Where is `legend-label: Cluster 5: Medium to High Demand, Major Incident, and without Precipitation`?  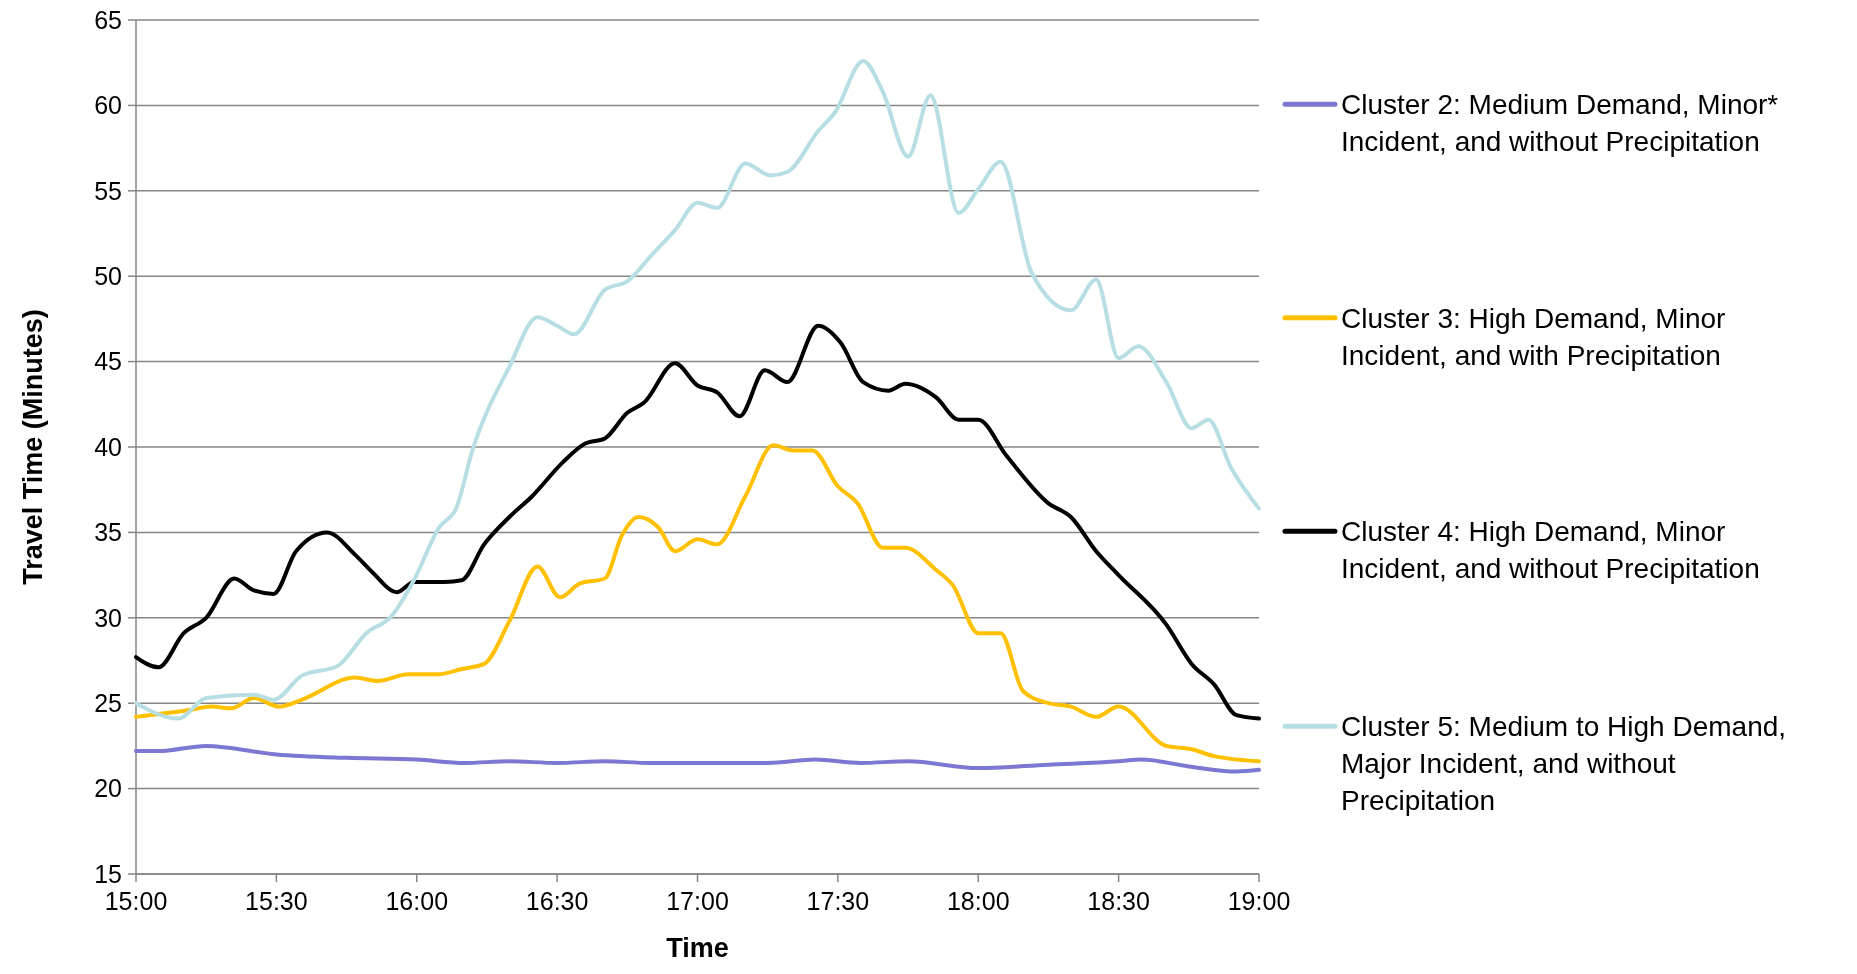 legend-label: Cluster 5: Medium to High Demand, Major Incident, and without Precipitation is located at coordinates (1564, 764).